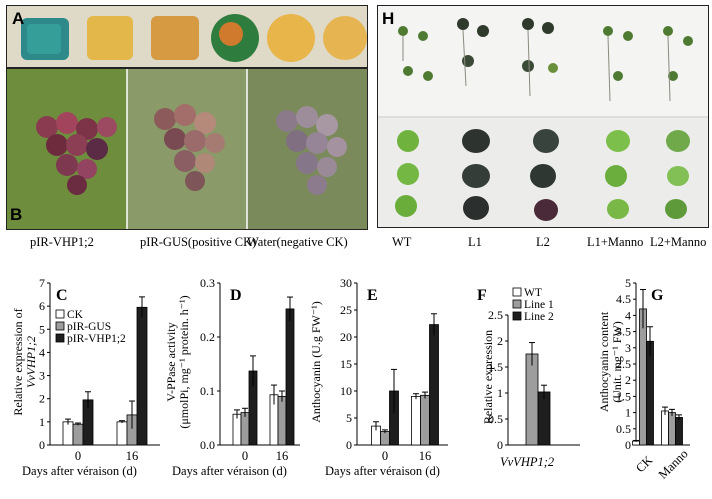 Image resolution: width=712 pixels, height=499 pixels. Describe the element at coordinates (644, 464) in the screenshot. I see `x-tick-label-G: CK` at that location.